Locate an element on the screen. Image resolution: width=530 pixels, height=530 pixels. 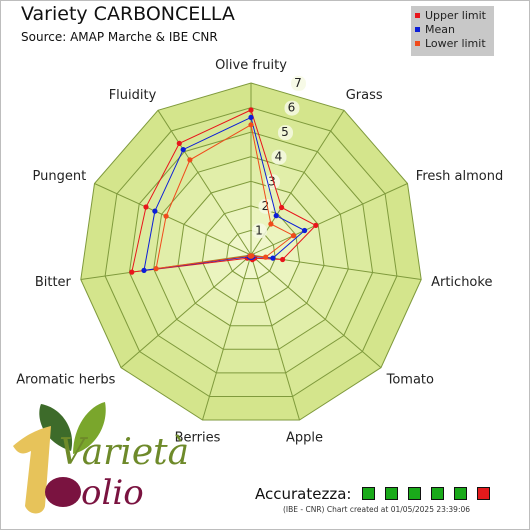
legend-item-lower: Lower limit is located at coordinates (454, 44).